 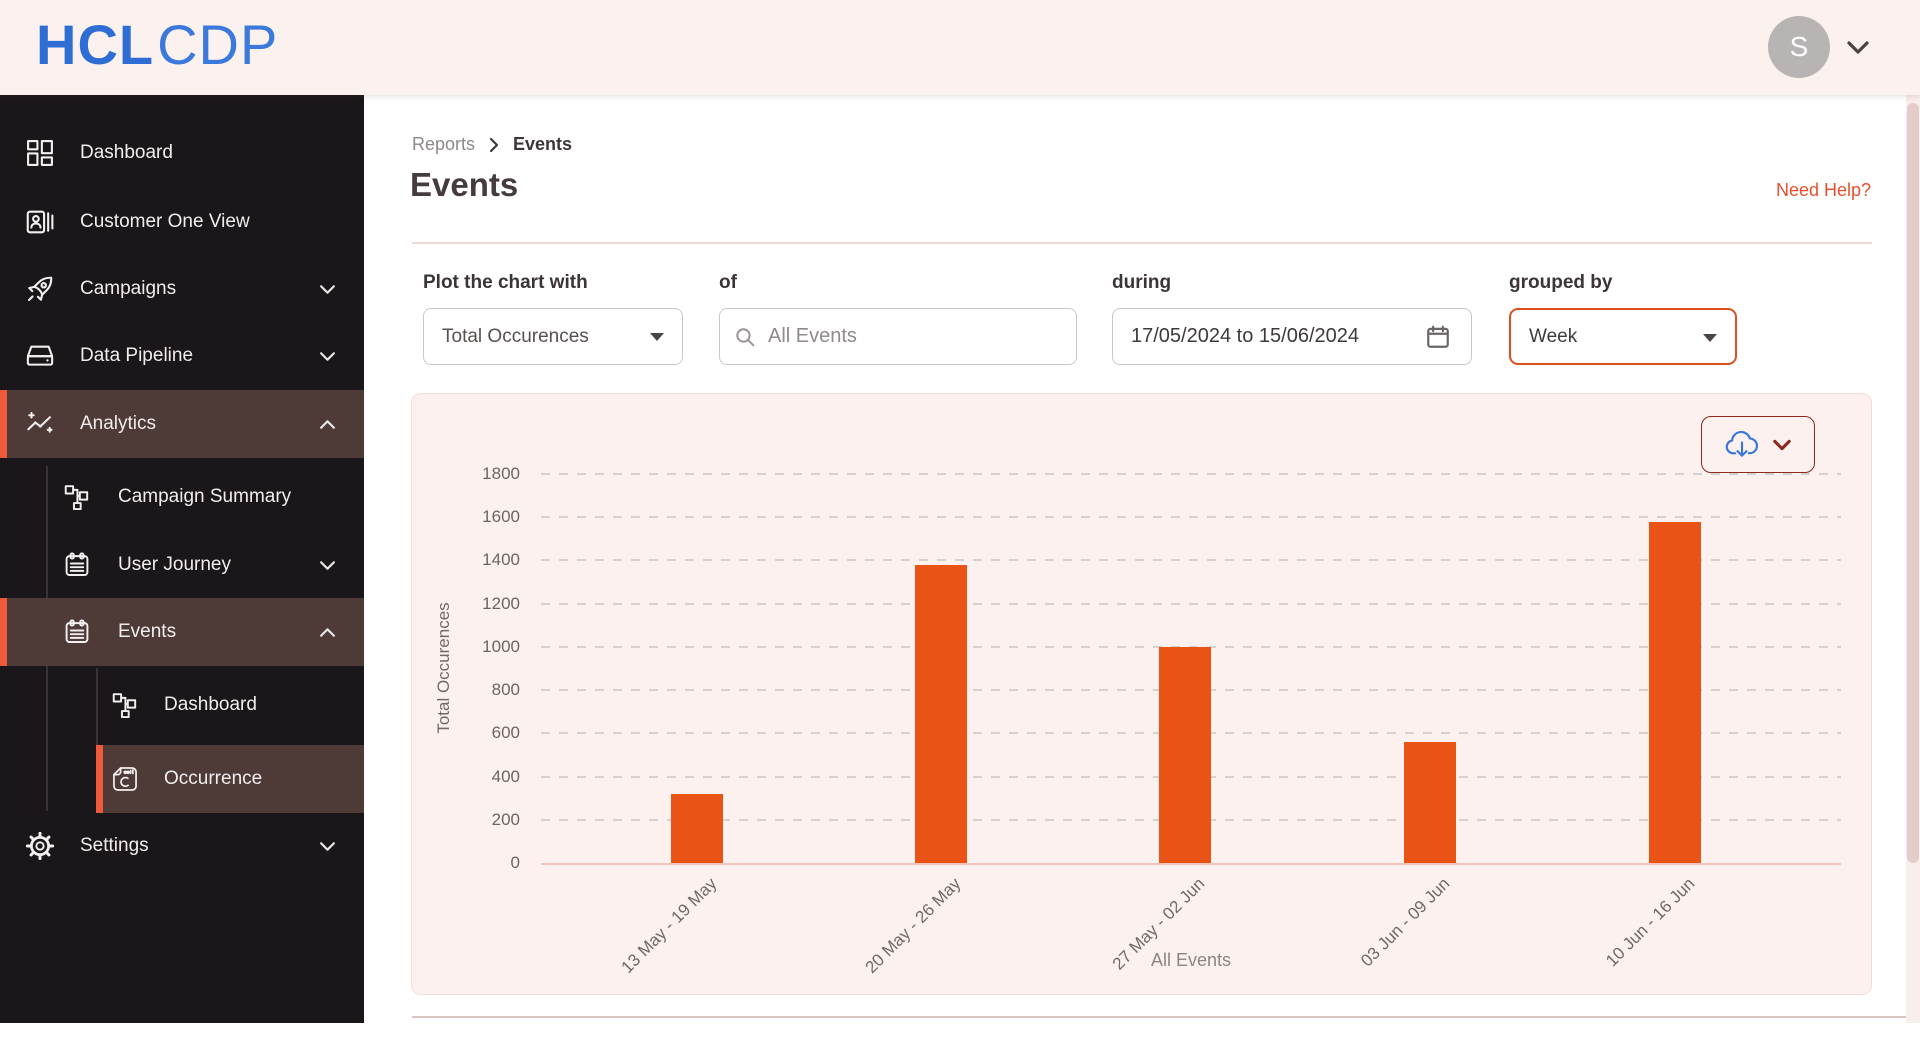 What do you see at coordinates (464, 184) in the screenshot?
I see `page-title: Events` at bounding box center [464, 184].